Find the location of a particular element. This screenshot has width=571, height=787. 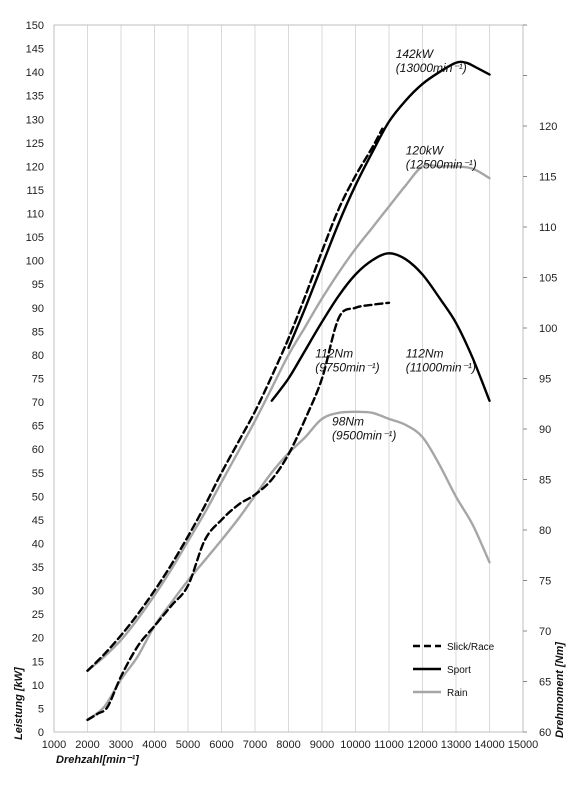

annotation-label: (9750min⁻¹) is located at coordinates (347, 367).